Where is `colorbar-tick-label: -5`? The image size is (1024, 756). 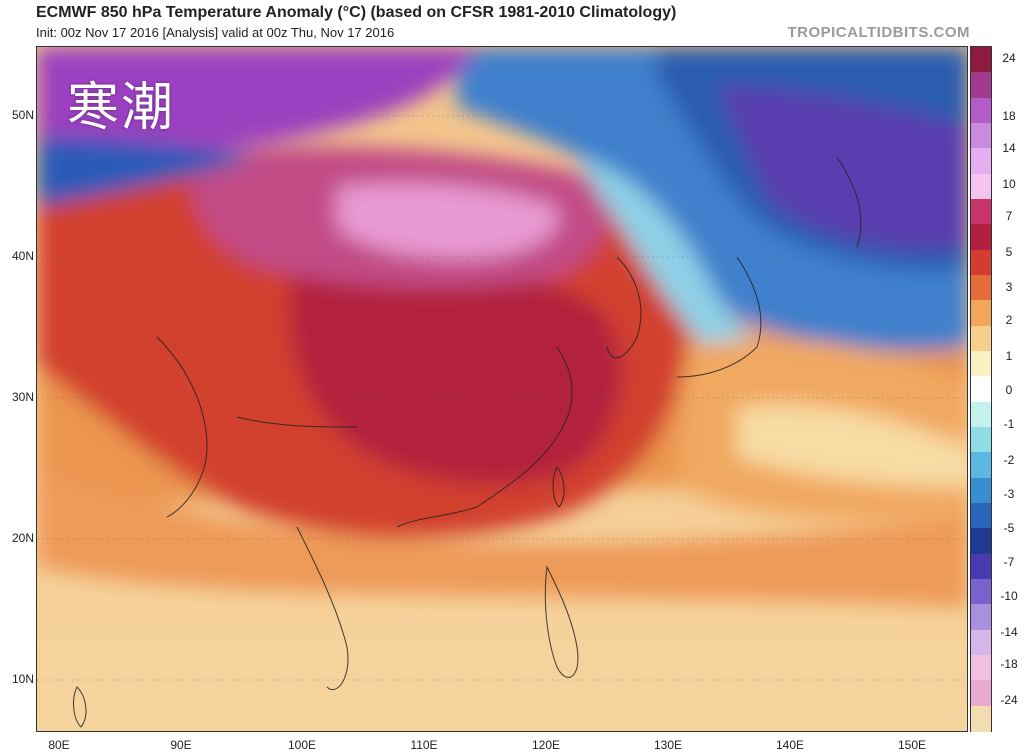 colorbar-tick-label: -5 is located at coordinates (1009, 528).